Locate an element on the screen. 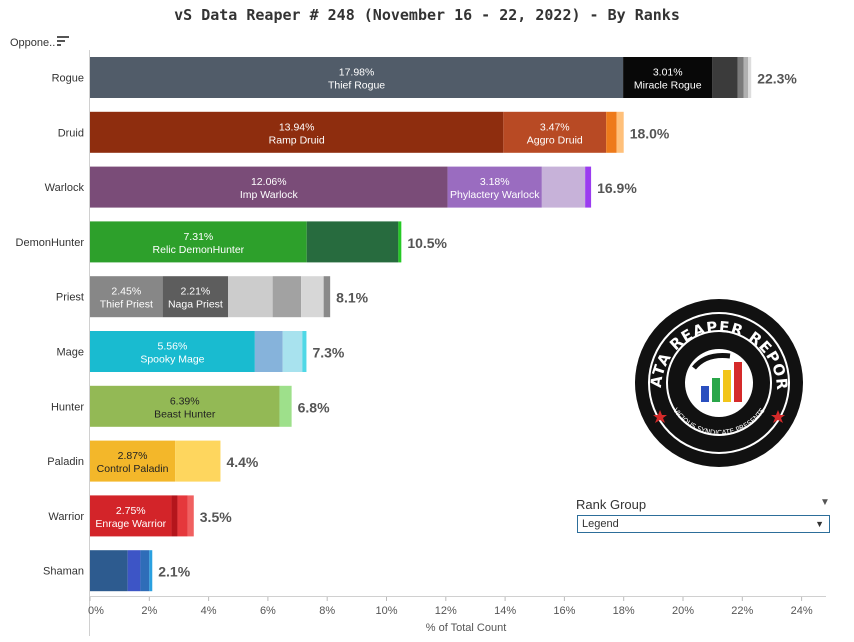 The image size is (854, 642). segment-value-label: 13.94% is located at coordinates (297, 127).